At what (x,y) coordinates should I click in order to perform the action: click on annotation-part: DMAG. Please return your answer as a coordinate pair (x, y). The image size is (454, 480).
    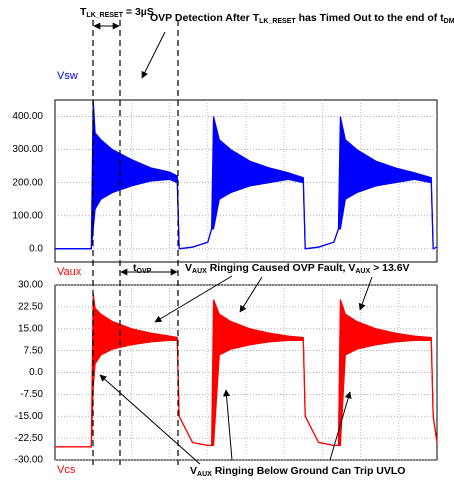
    Looking at the image, I should click on (449, 21).